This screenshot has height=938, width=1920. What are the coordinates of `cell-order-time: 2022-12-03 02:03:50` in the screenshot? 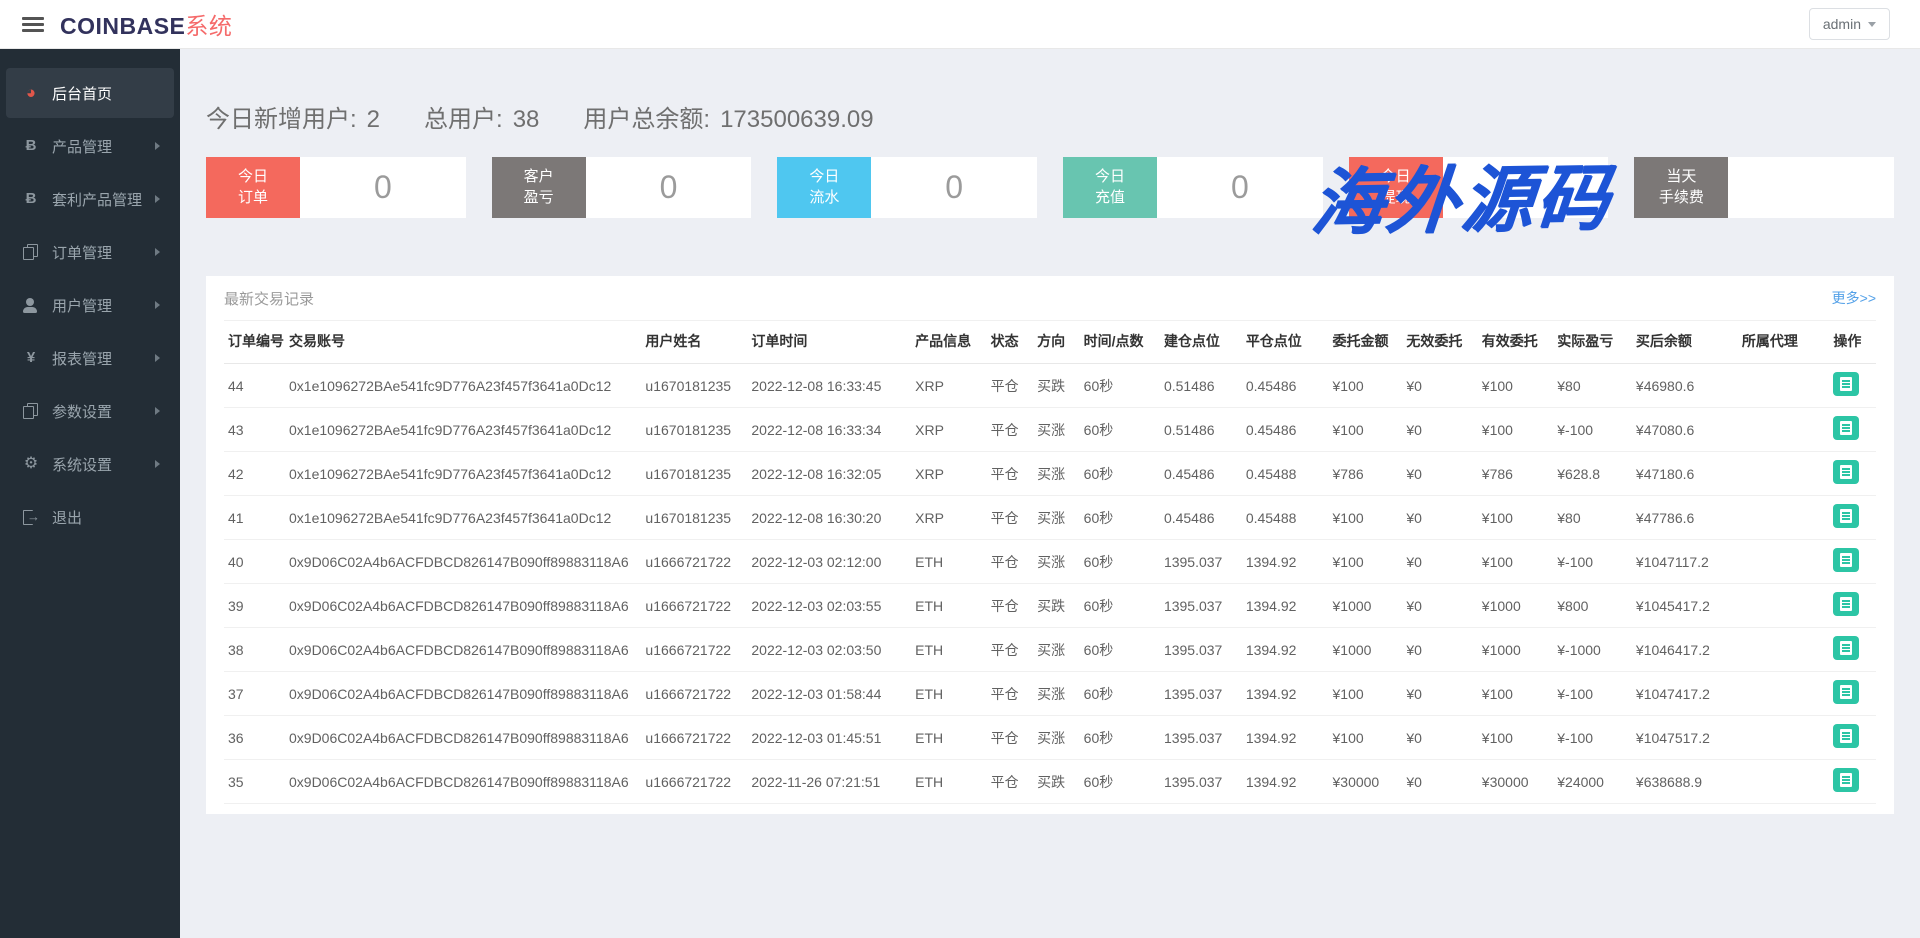 It's located at (829, 649).